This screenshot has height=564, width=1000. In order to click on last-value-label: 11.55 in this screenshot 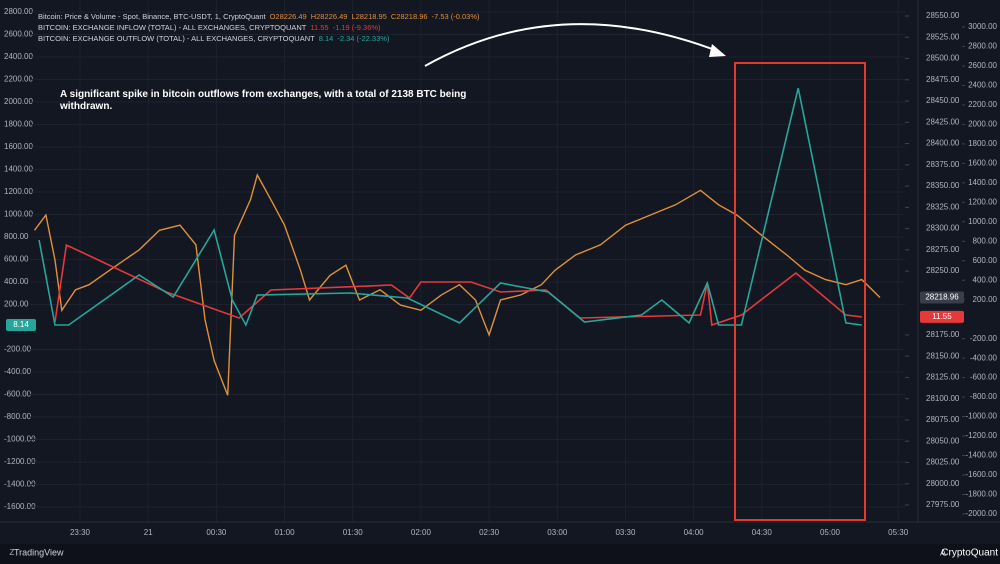, I will do `click(942, 316)`.